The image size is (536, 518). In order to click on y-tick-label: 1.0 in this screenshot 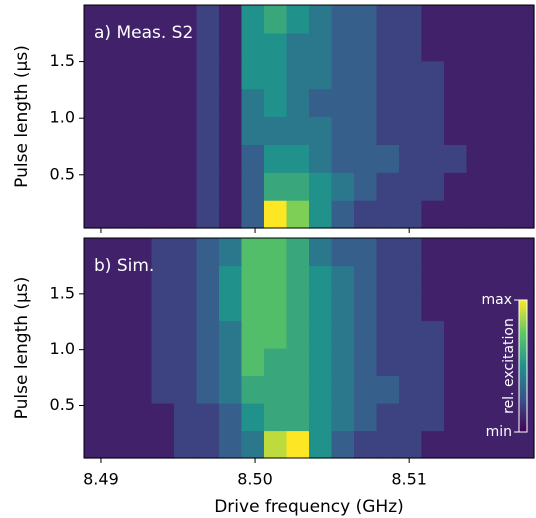, I will do `click(62, 348)`.